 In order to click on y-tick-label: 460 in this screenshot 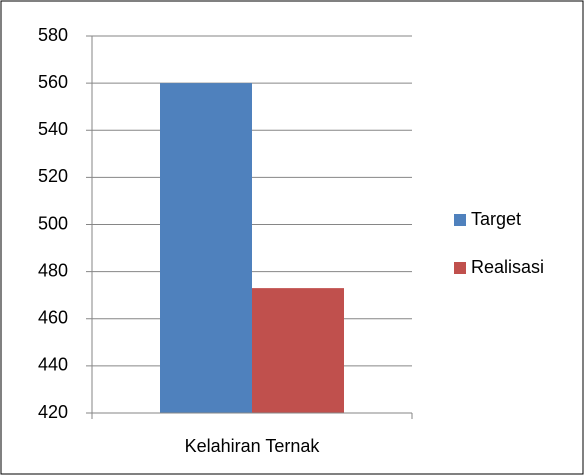, I will do `click(53, 318)`.